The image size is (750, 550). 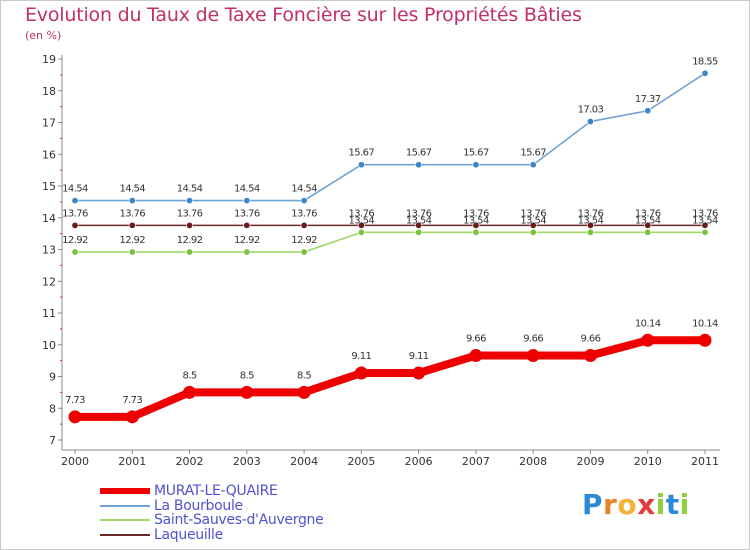 I want to click on y-tick-label: 8, so click(x=52, y=408).